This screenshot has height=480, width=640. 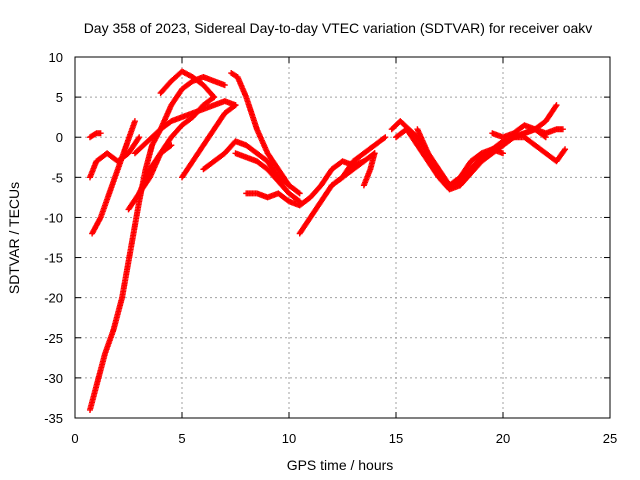 What do you see at coordinates (503, 438) in the screenshot?
I see `x-tick-label: 20` at bounding box center [503, 438].